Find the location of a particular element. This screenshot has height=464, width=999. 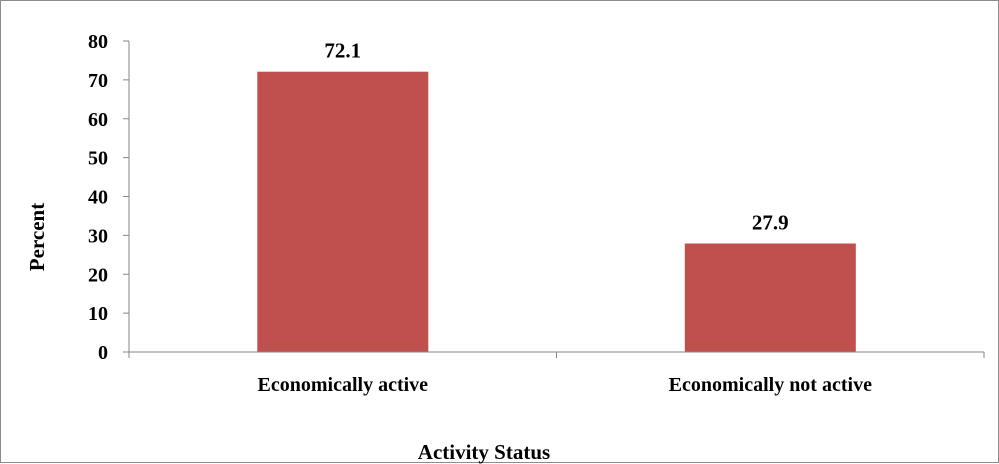

y-tick-label-2: 20 is located at coordinates (98, 275).